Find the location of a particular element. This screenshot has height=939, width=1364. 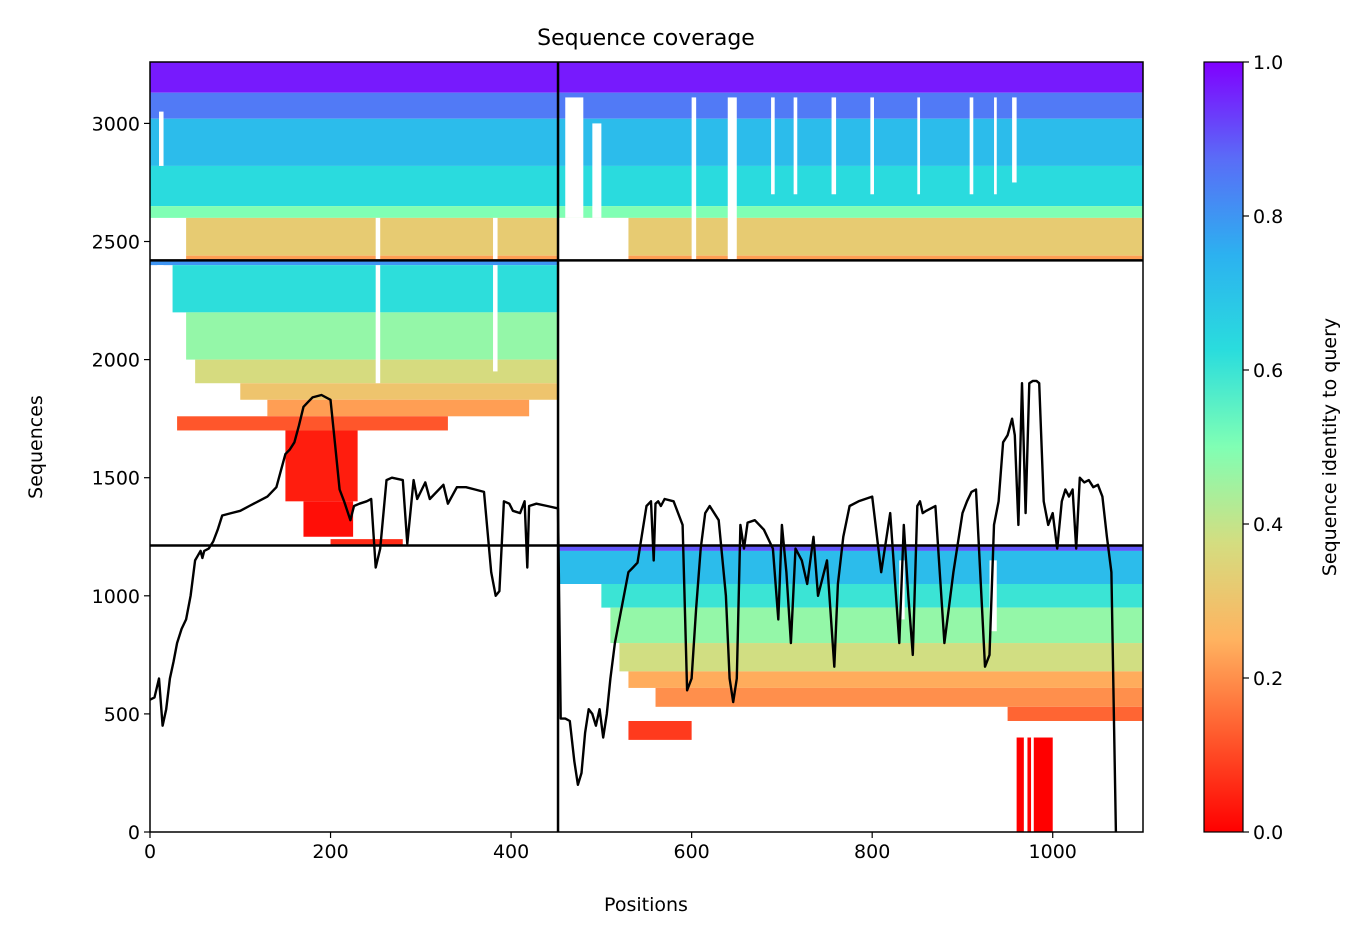

colorbar-ticks: 0.0 0.2 0.4 0.6 0.8 1.0 is located at coordinates (1263, 448).